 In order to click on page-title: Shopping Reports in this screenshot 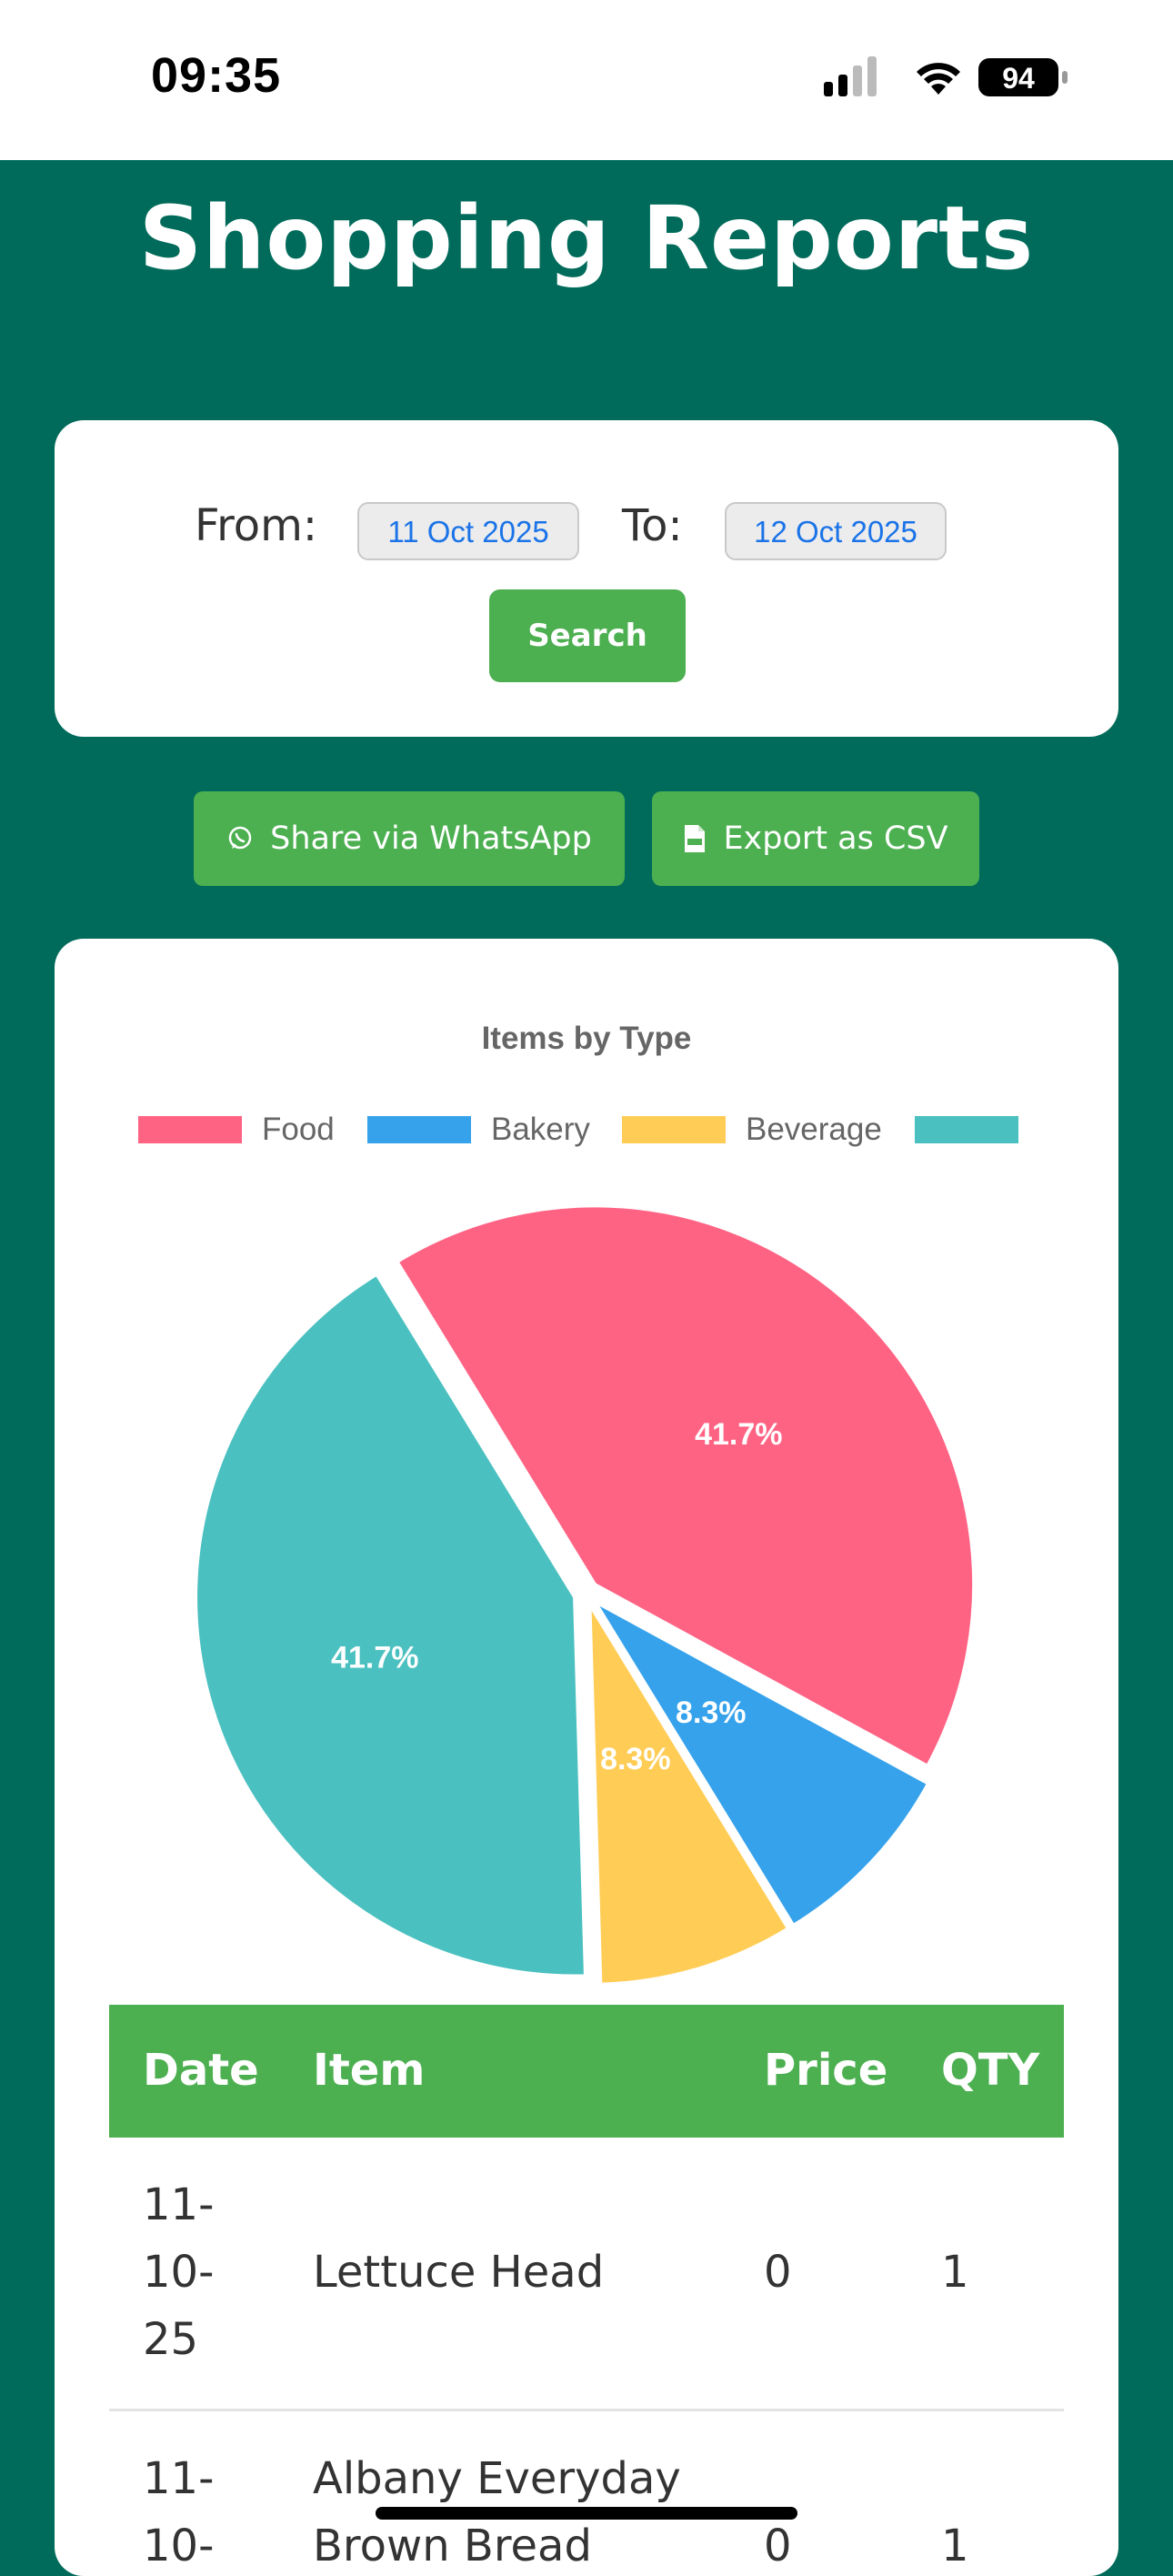, I will do `click(586, 238)`.